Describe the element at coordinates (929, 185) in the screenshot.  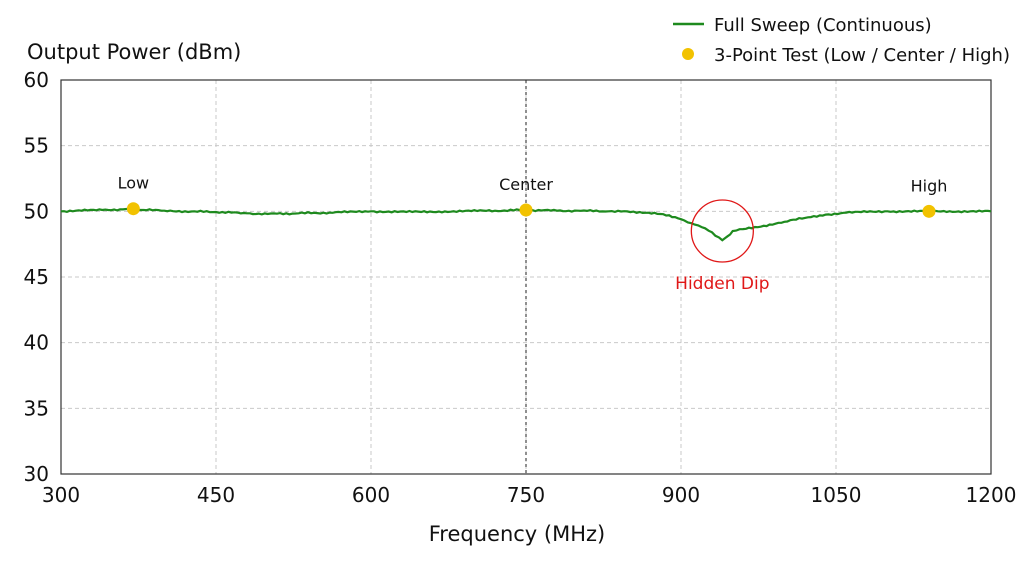
I see `test-point-label-high: High` at that location.